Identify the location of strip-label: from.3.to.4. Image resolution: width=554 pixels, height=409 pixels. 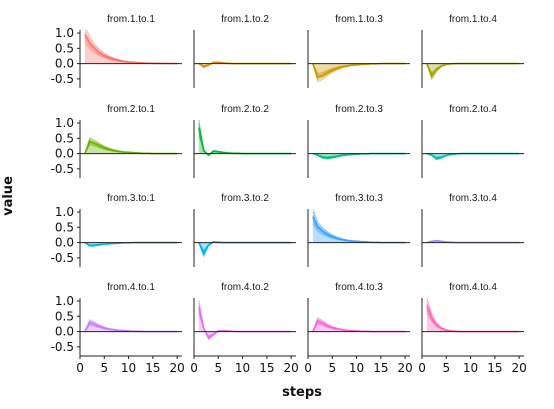
(473, 198).